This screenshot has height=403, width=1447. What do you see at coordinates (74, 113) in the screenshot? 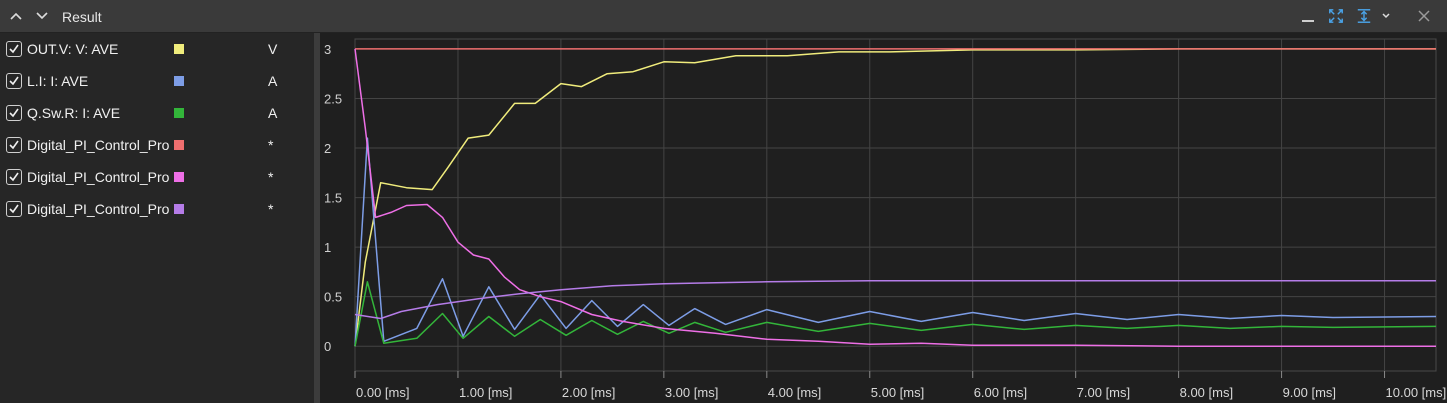
I see `legend-series-name: Q.Sw.R: I: AVE` at bounding box center [74, 113].